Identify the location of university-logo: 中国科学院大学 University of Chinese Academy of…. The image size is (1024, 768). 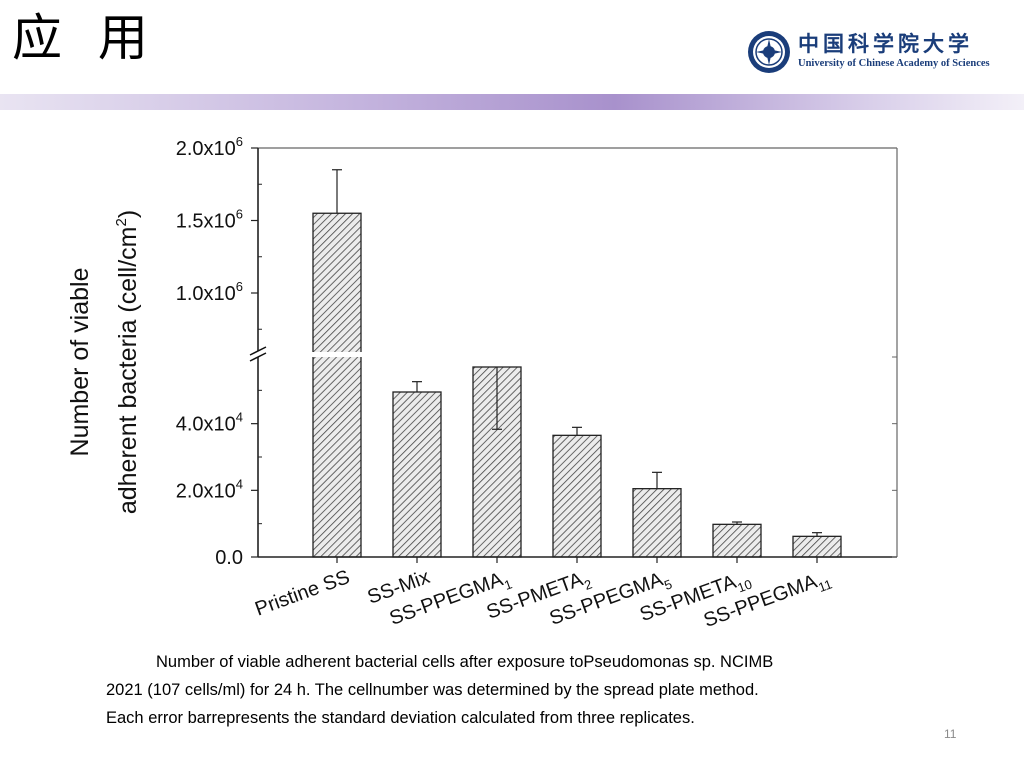
(876, 52).